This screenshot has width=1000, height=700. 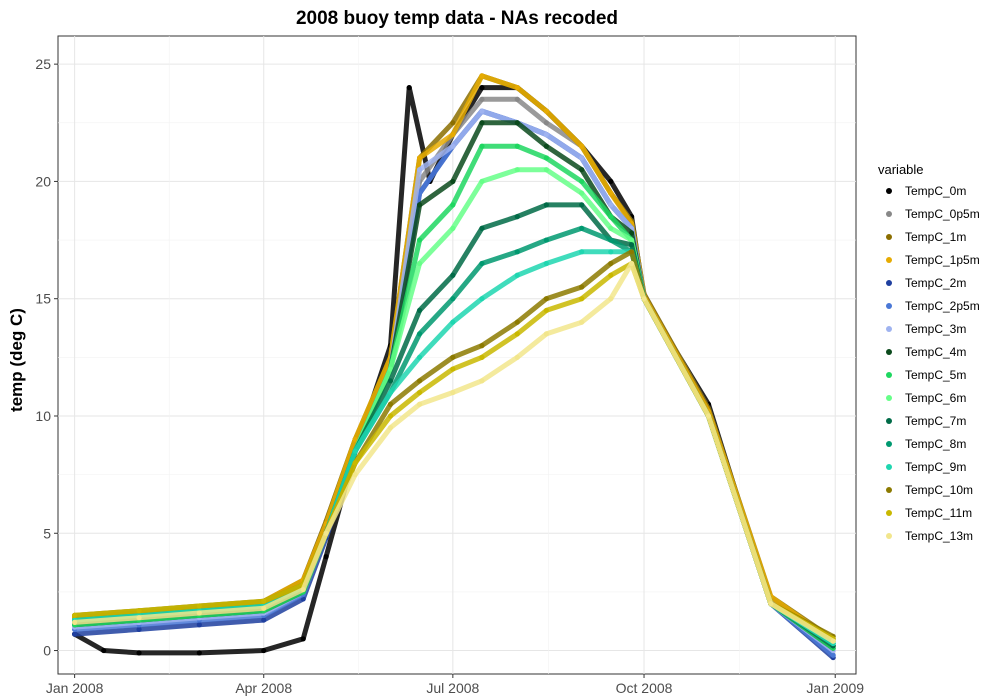 What do you see at coordinates (889, 237) in the screenshot?
I see `legend-key-TempC_1m` at bounding box center [889, 237].